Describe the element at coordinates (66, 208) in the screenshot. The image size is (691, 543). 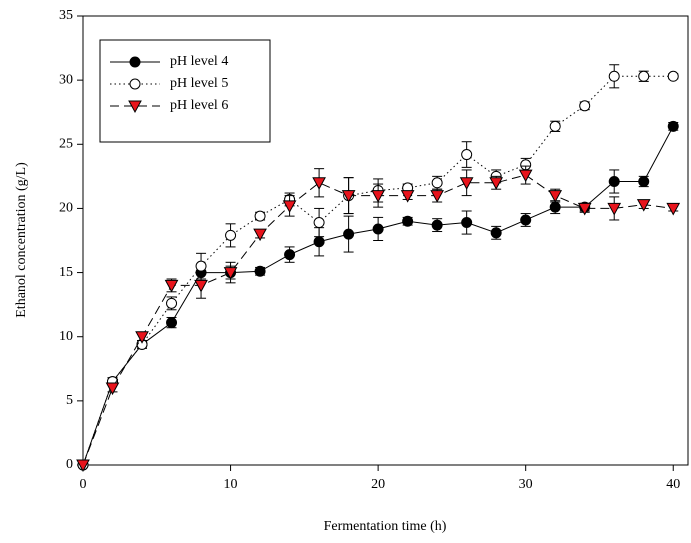
I see `y-tick-label: 20` at that location.